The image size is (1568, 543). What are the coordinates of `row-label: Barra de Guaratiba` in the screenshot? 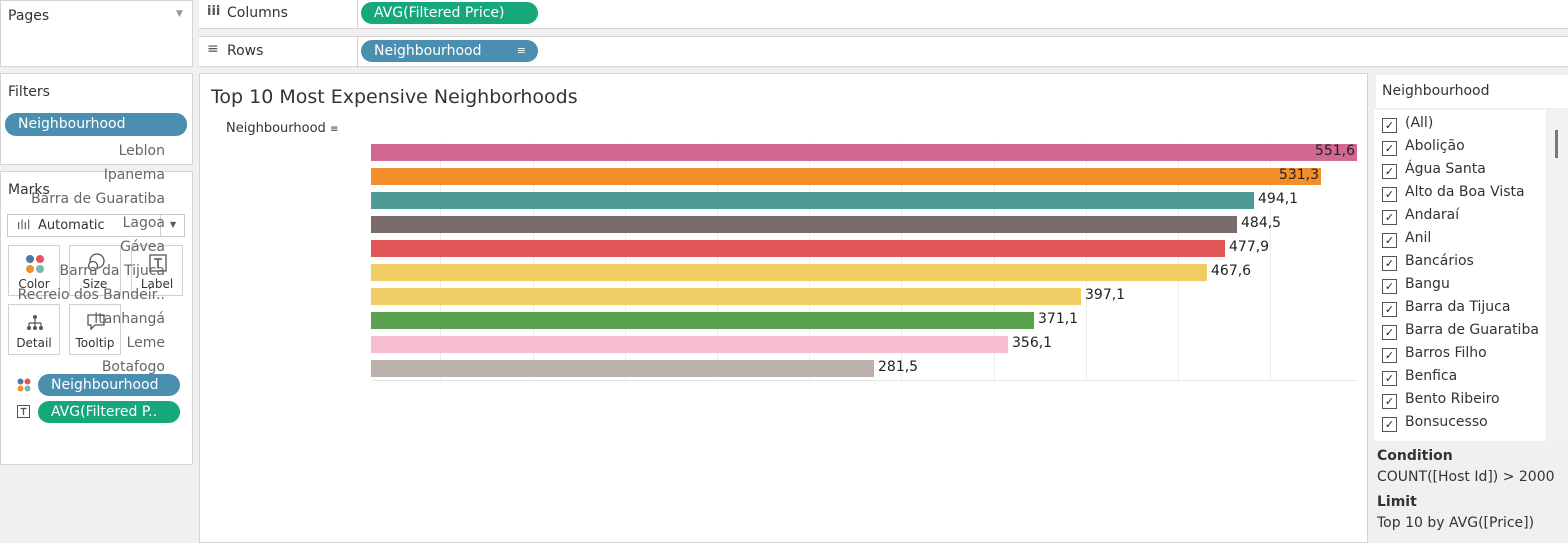 It's located at (98, 199).